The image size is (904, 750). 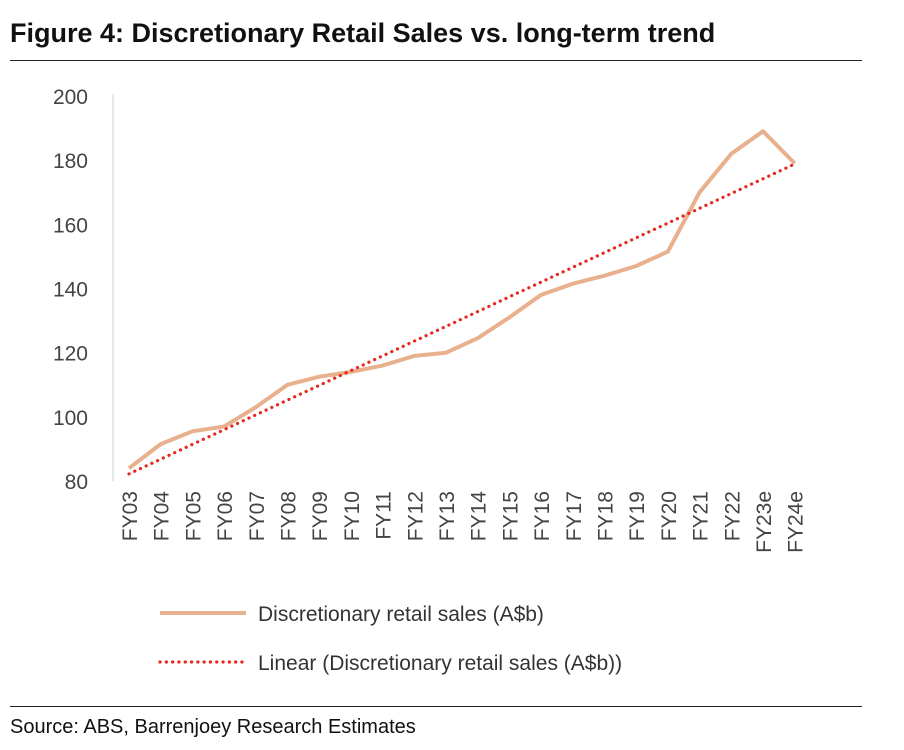 I want to click on x-tick-label: FY10, so click(x=352, y=516).